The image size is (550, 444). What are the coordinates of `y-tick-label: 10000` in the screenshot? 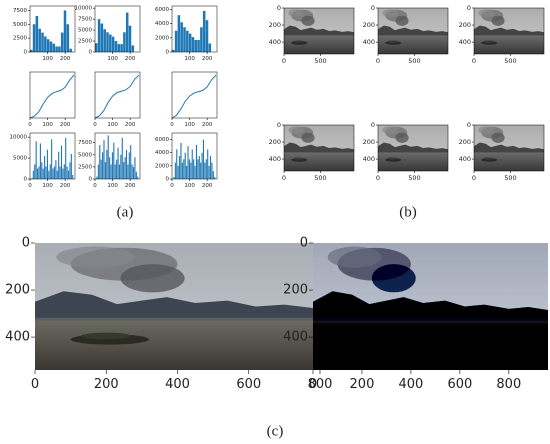 It's located at (84, 9).